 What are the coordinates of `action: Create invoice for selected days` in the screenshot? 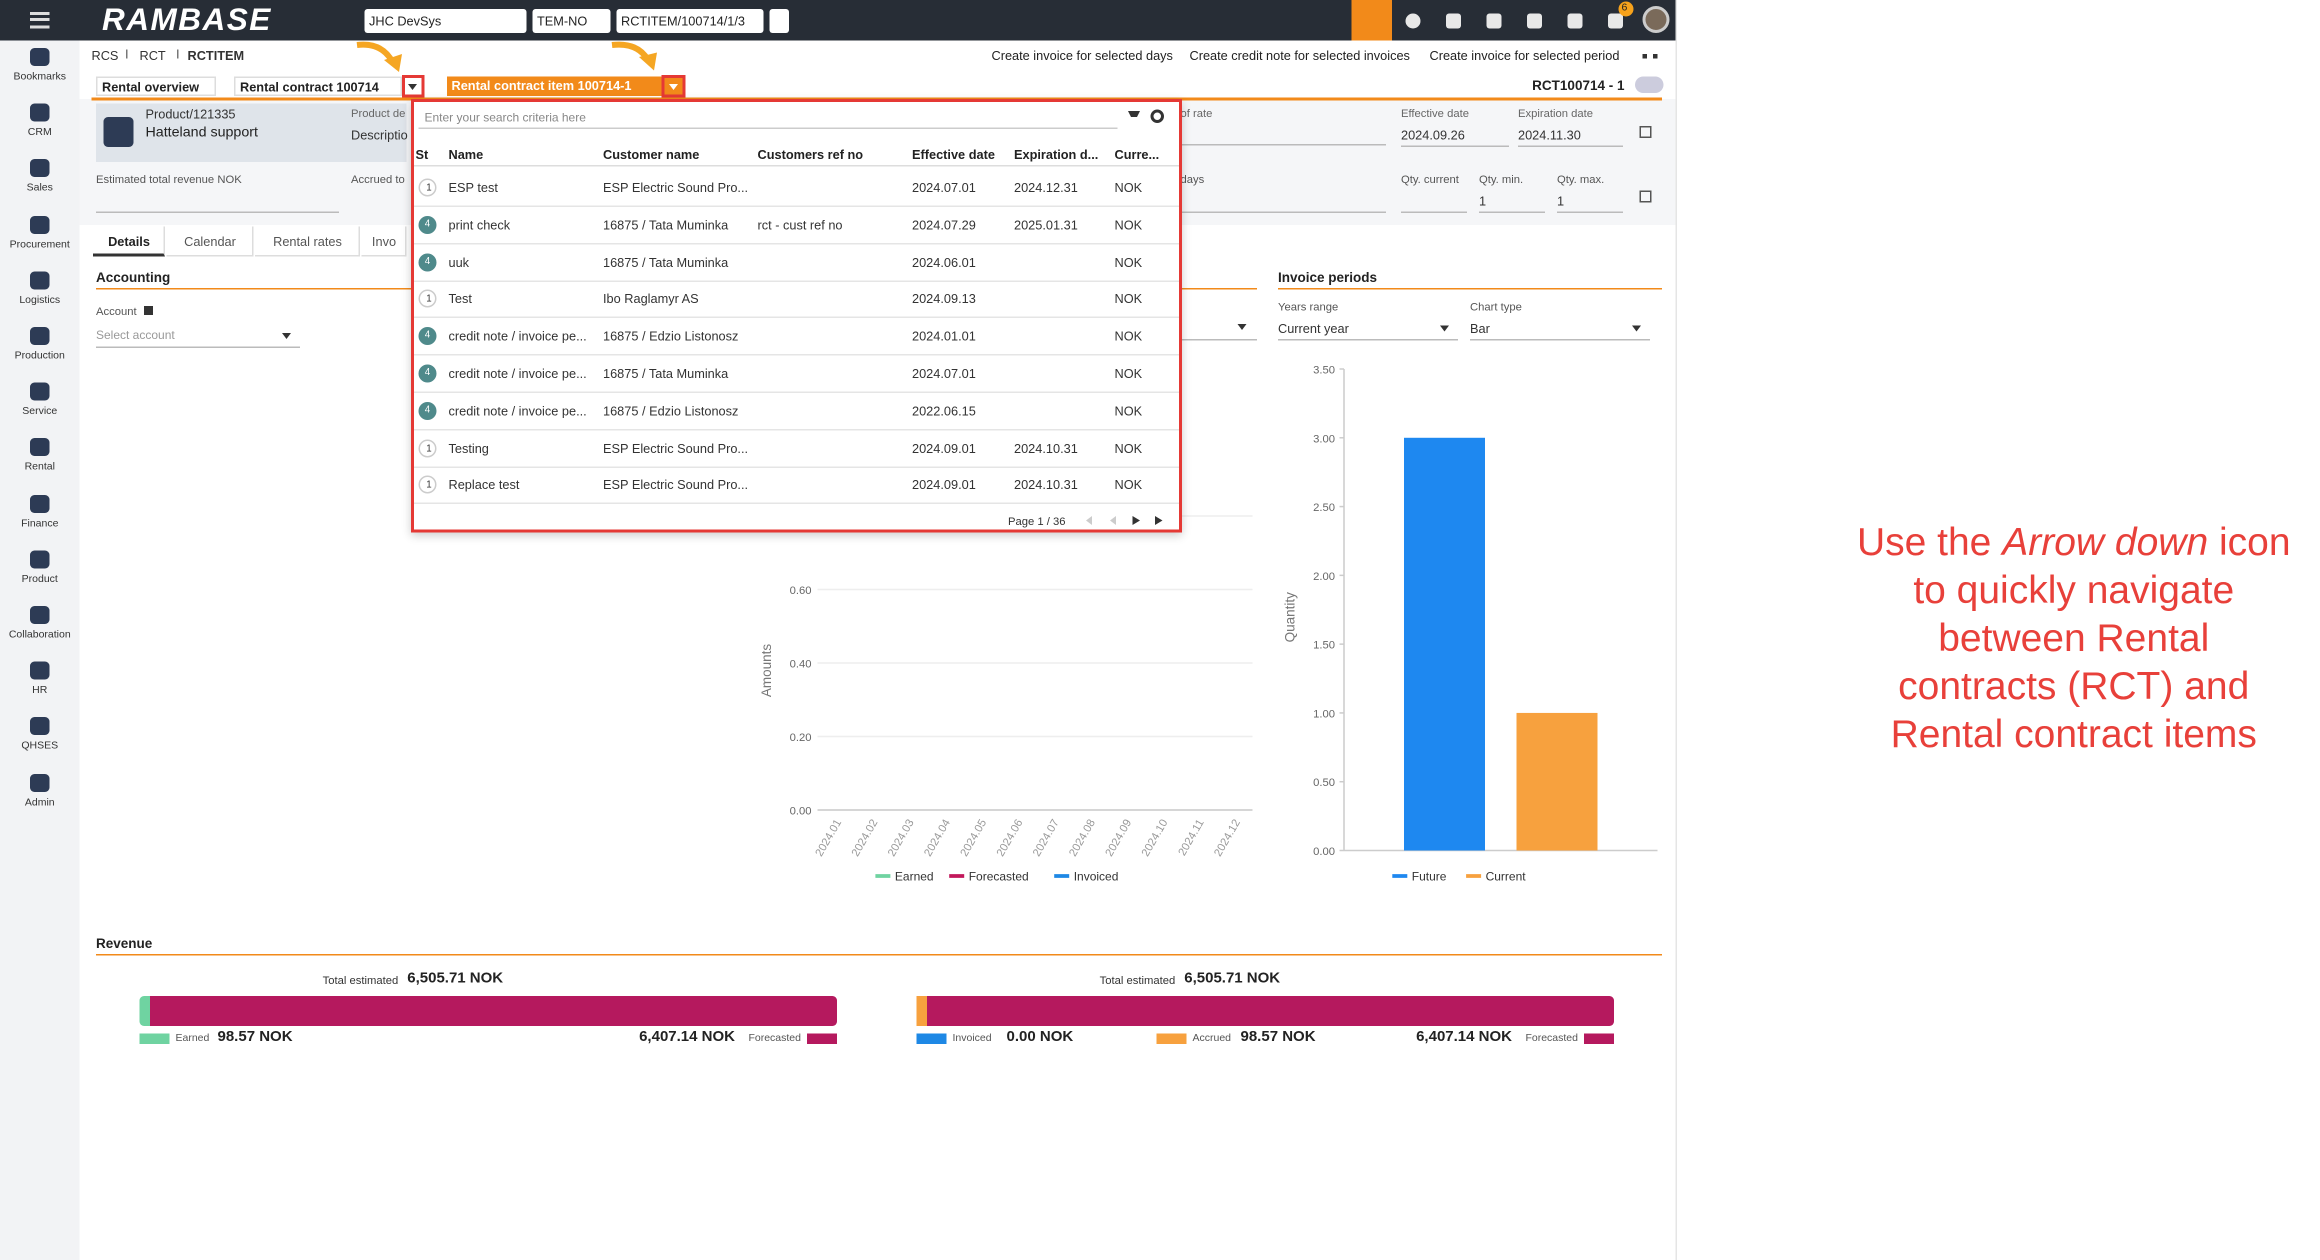 It's located at (1082, 55).